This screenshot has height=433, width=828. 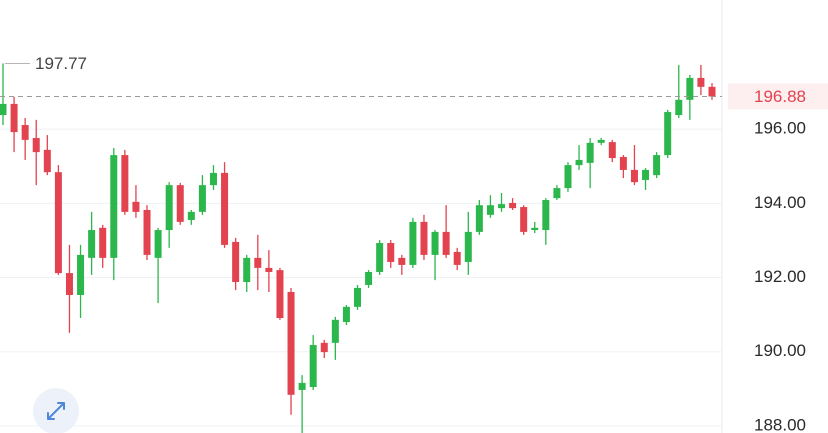 I want to click on y-tick-label: 192.00, so click(x=780, y=276).